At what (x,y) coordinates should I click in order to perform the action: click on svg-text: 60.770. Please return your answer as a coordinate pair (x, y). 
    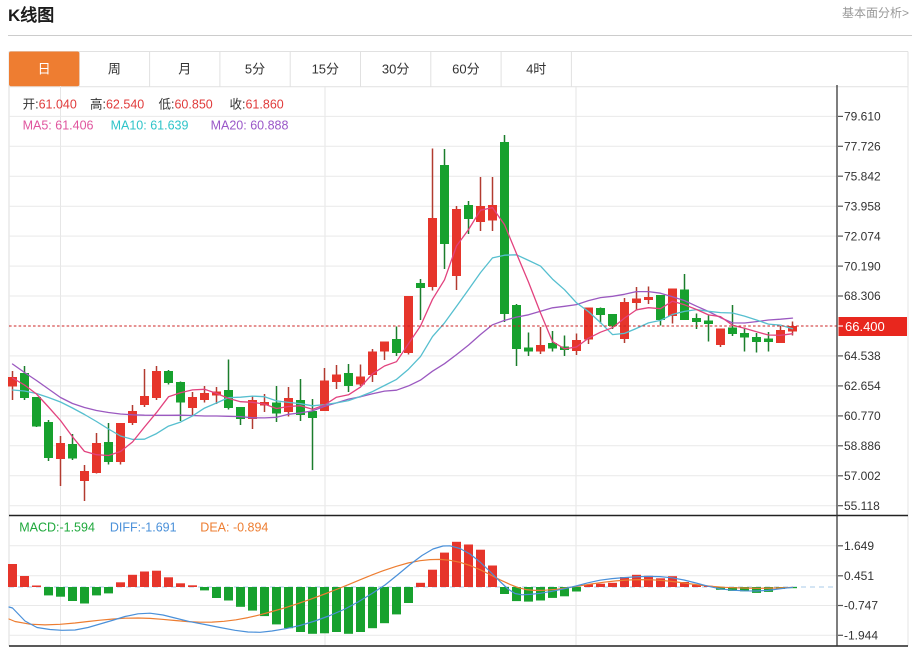
    Looking at the image, I should click on (862, 416).